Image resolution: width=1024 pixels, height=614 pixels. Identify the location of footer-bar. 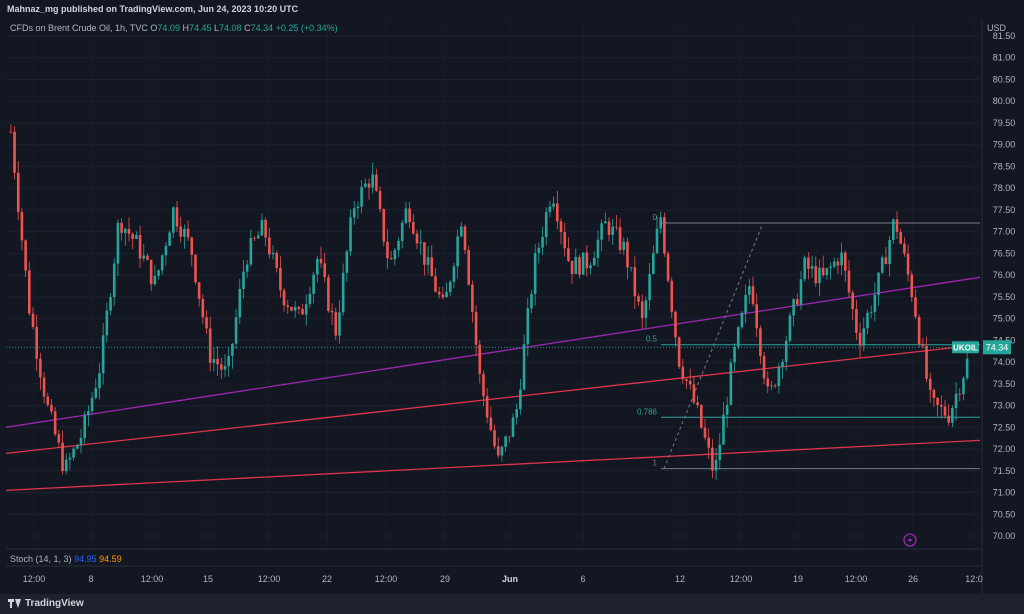
(512, 604).